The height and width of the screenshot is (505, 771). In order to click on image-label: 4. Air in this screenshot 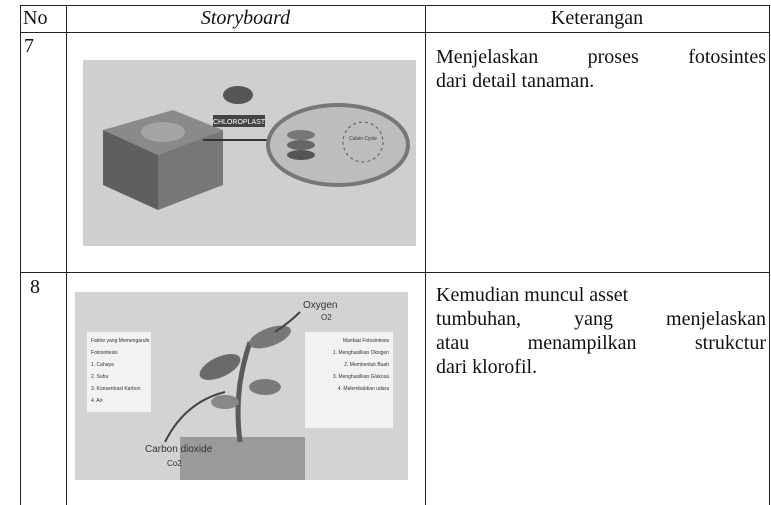, I will do `click(97, 401)`.